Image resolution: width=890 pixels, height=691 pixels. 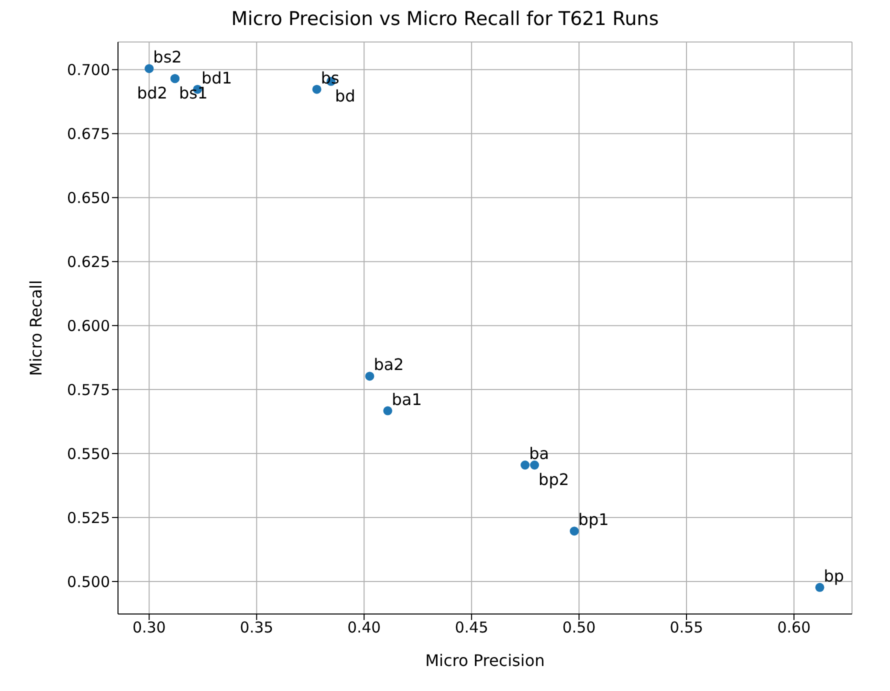 What do you see at coordinates (88, 69) in the screenshot?
I see `y-tick-label: 0.700` at bounding box center [88, 69].